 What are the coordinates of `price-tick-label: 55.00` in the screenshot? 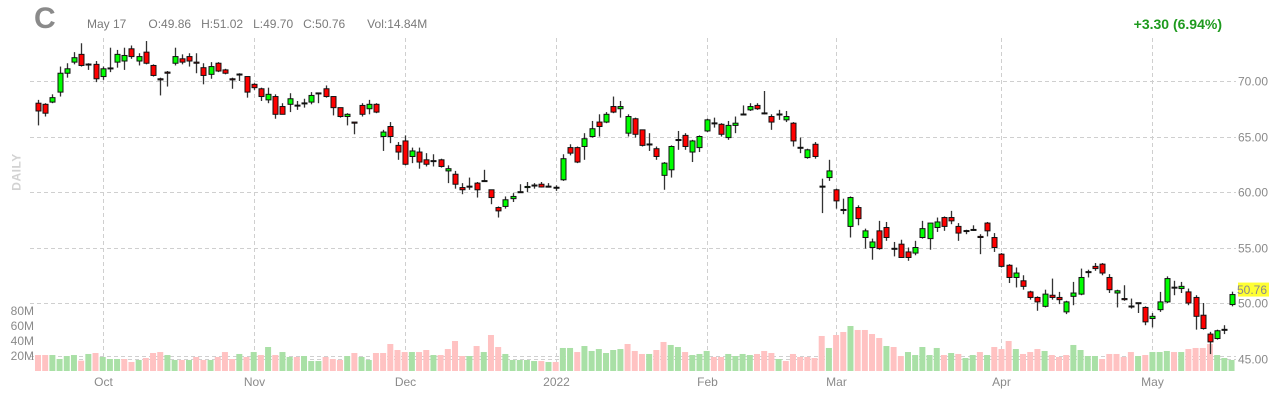 It's located at (1253, 249).